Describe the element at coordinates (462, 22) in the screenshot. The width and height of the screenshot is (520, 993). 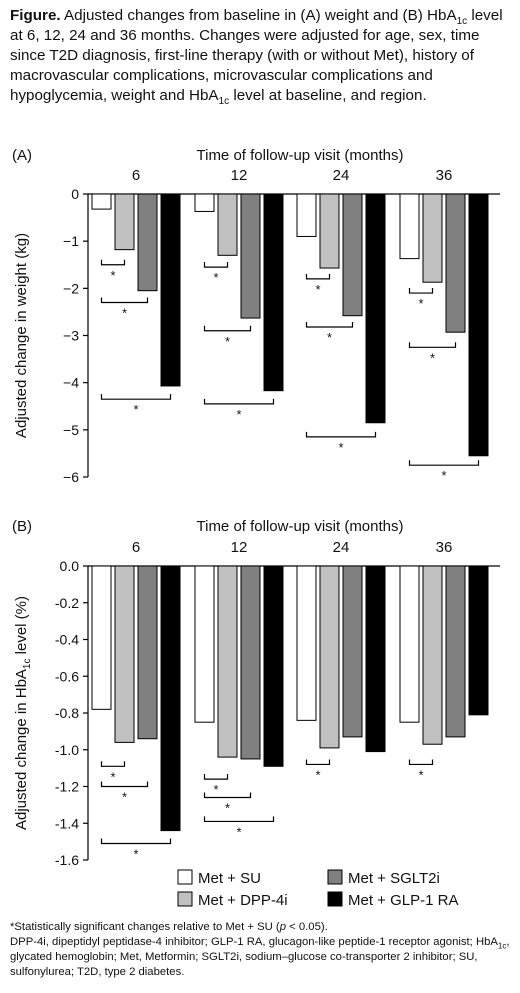
I see `caption-subscript: 1c` at that location.